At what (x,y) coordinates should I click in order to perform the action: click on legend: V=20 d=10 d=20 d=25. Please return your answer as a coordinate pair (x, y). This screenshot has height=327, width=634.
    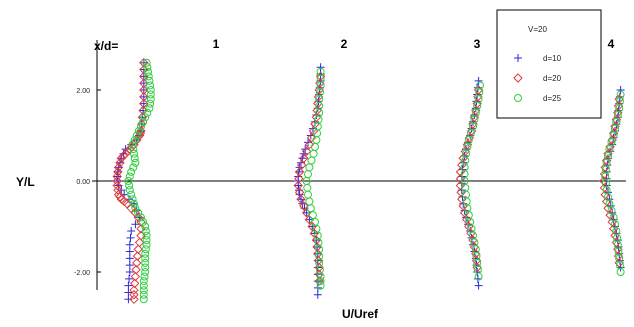
    Looking at the image, I should click on (549, 64).